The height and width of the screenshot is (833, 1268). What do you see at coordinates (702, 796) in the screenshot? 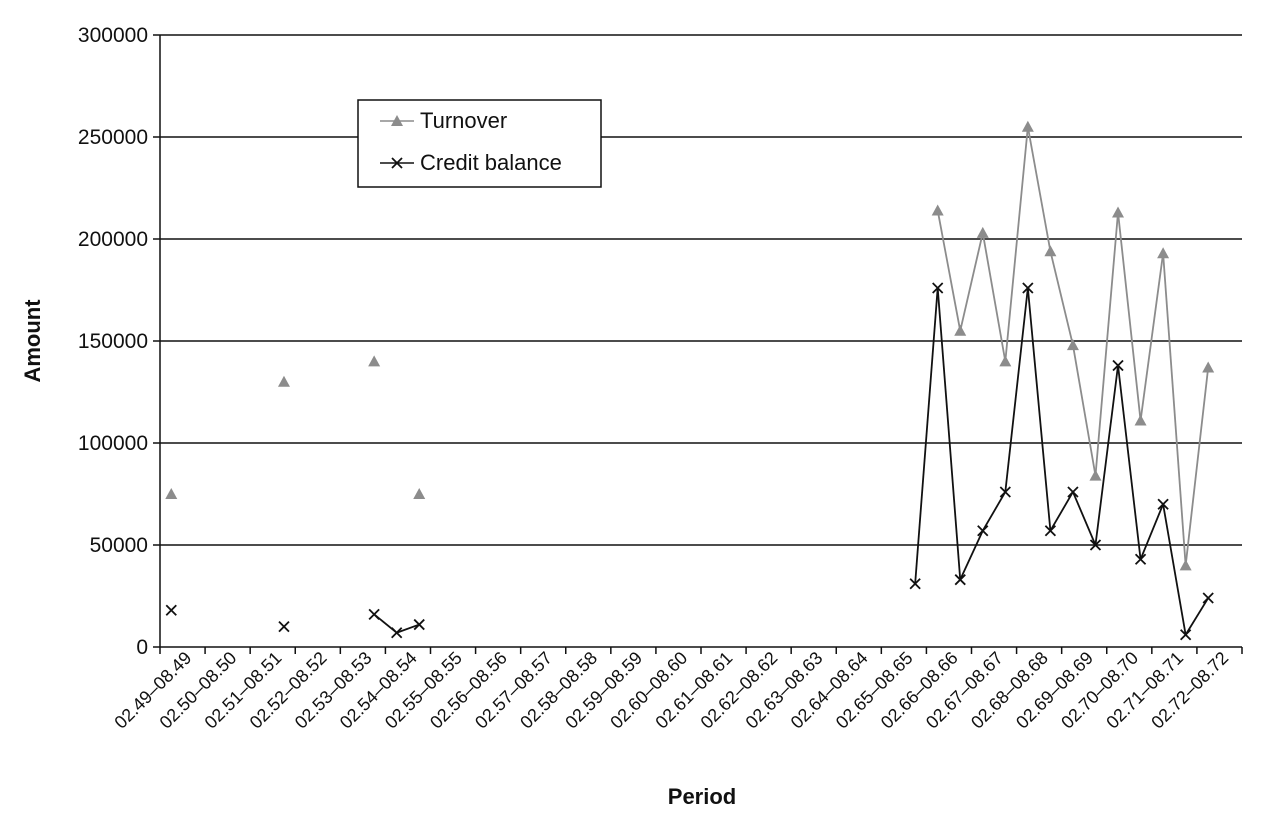
I see `x-axis-title: Period` at bounding box center [702, 796].